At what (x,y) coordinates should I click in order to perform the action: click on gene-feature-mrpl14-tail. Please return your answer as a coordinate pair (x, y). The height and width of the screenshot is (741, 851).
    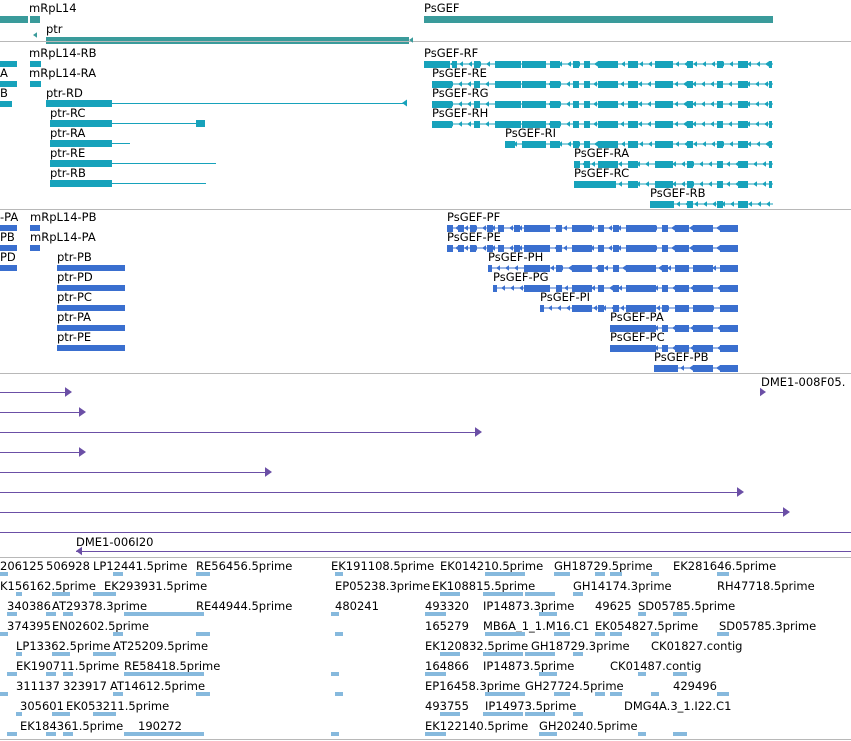
    Looking at the image, I should click on (35, 19).